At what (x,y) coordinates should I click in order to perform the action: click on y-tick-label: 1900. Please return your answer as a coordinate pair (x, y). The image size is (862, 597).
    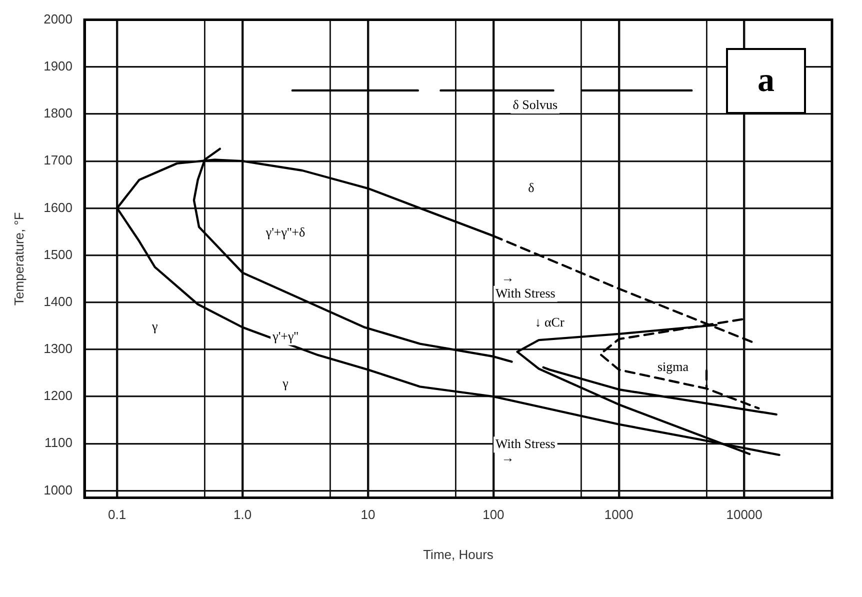
    Looking at the image, I should click on (58, 66).